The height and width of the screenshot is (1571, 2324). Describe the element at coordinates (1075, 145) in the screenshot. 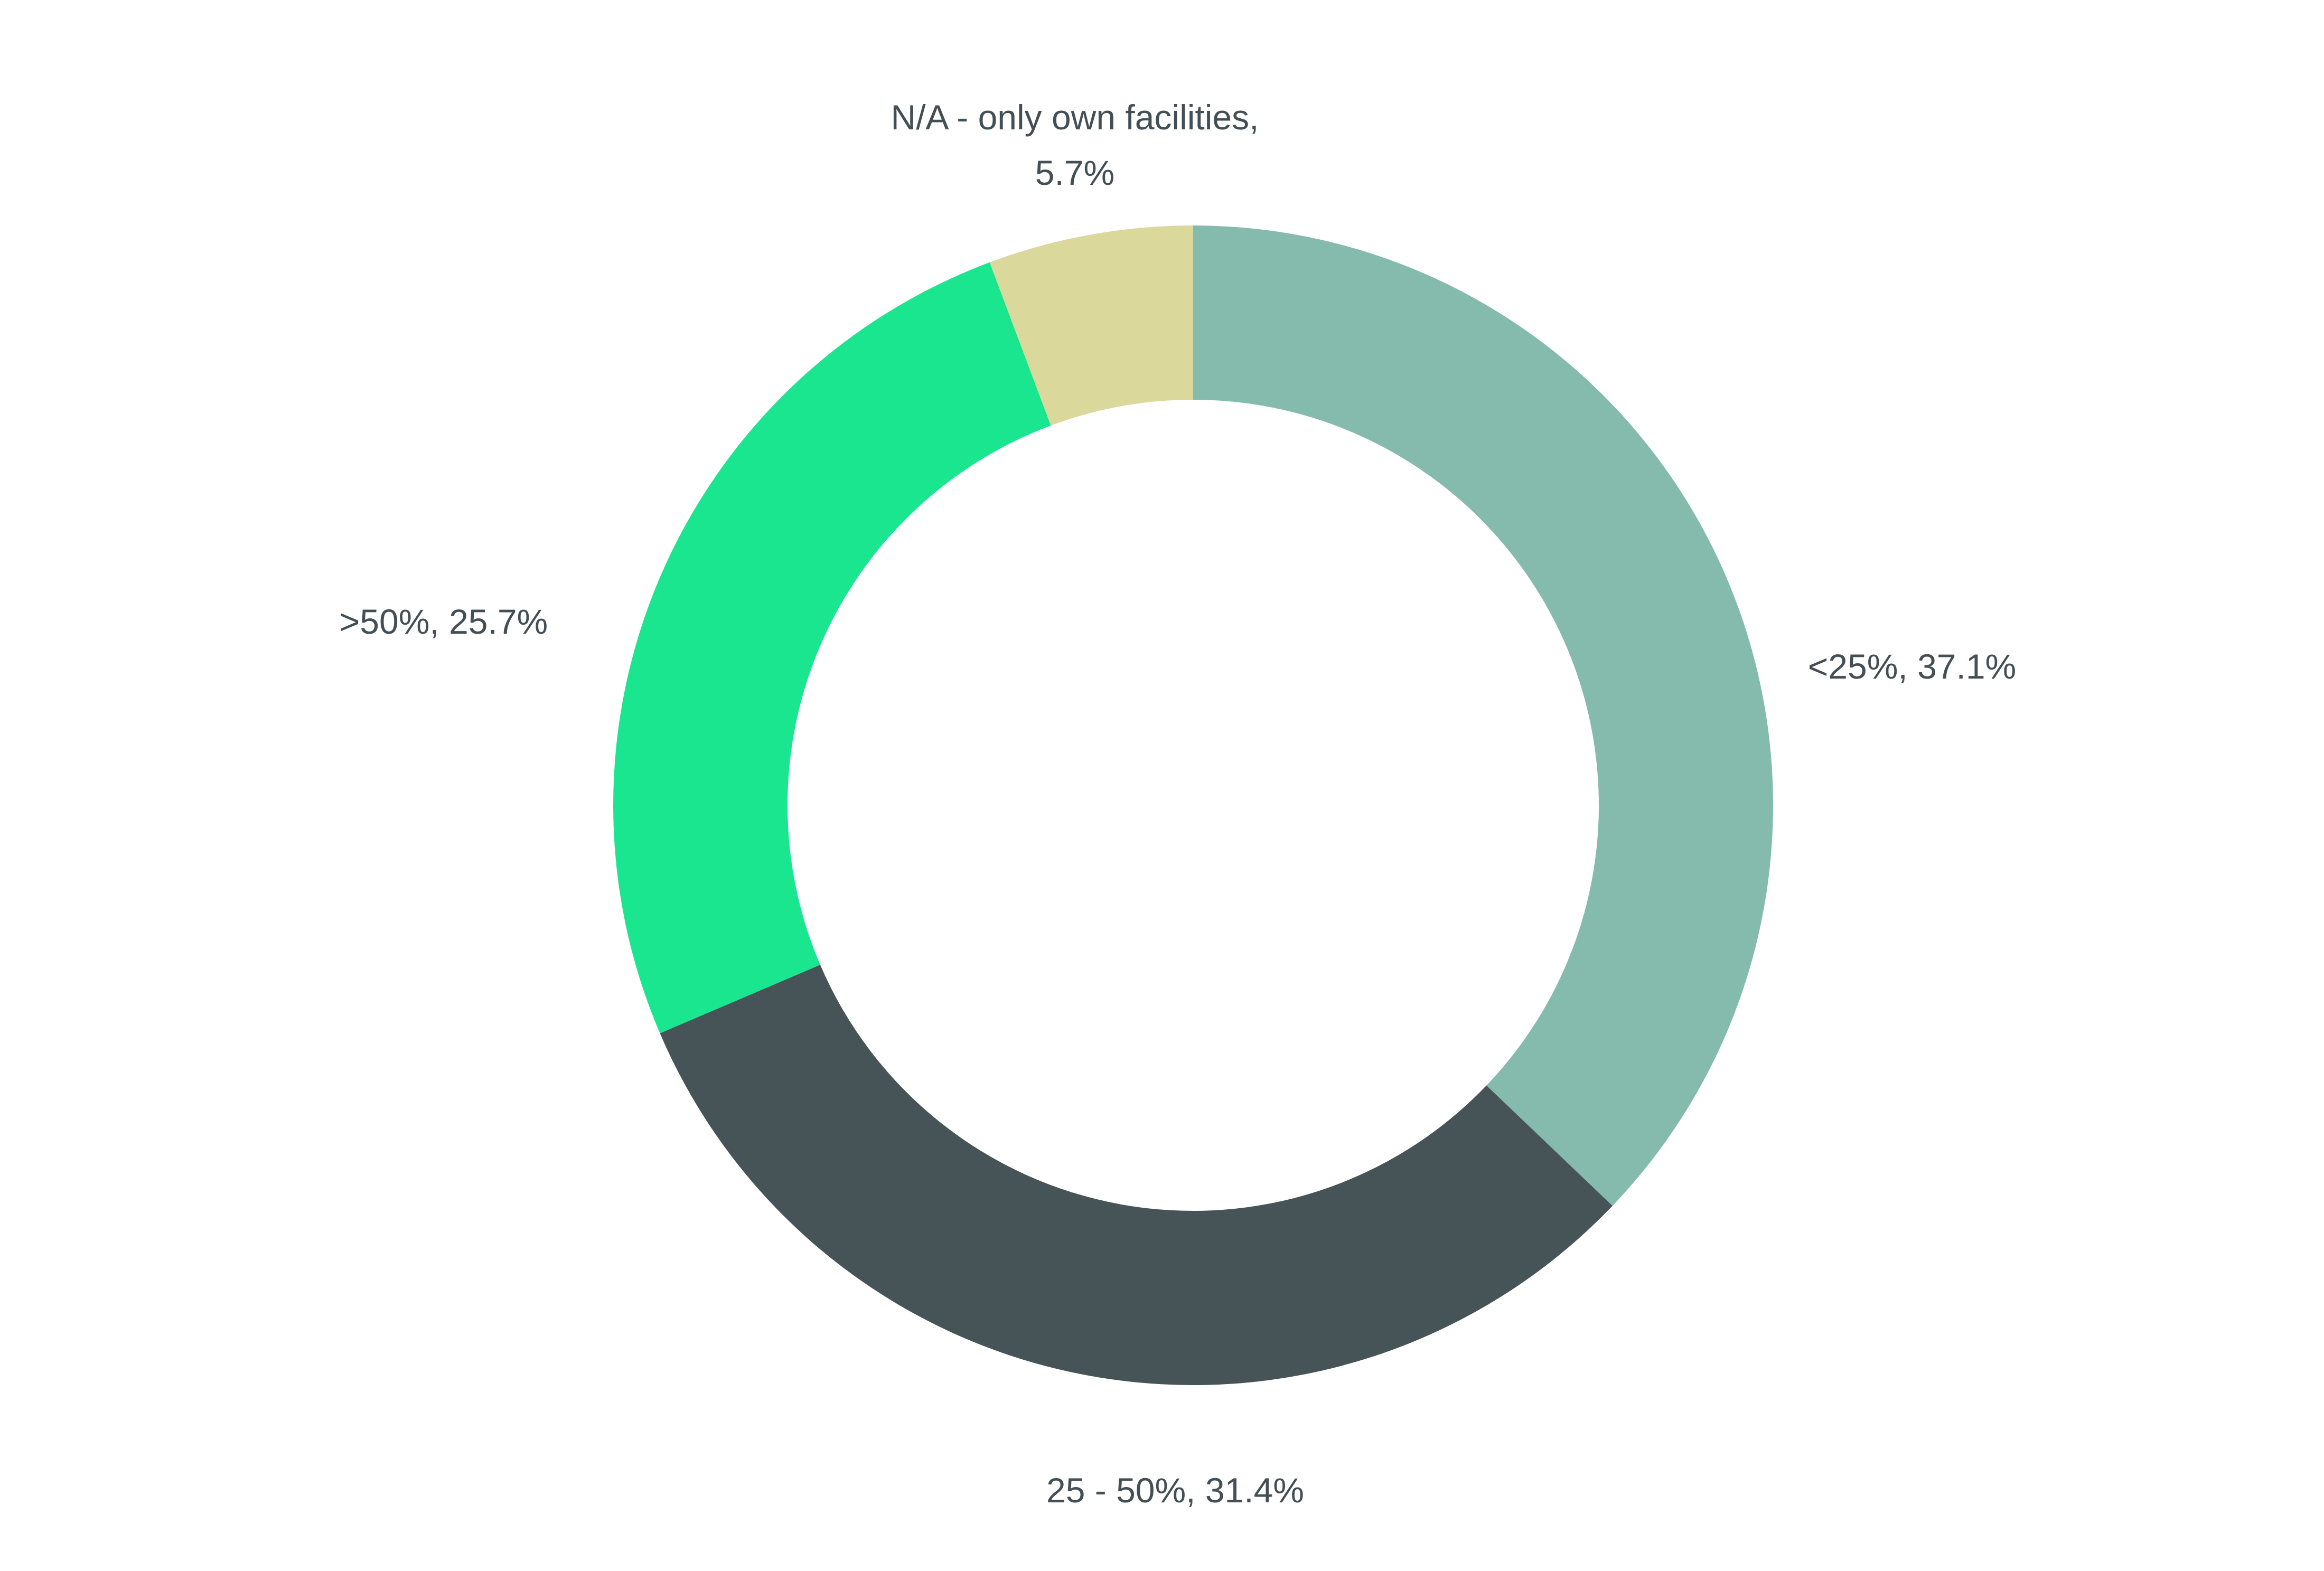

I see `data-label-n-a-only-own-facilities: N/A - only own facilities, 5.7%` at that location.